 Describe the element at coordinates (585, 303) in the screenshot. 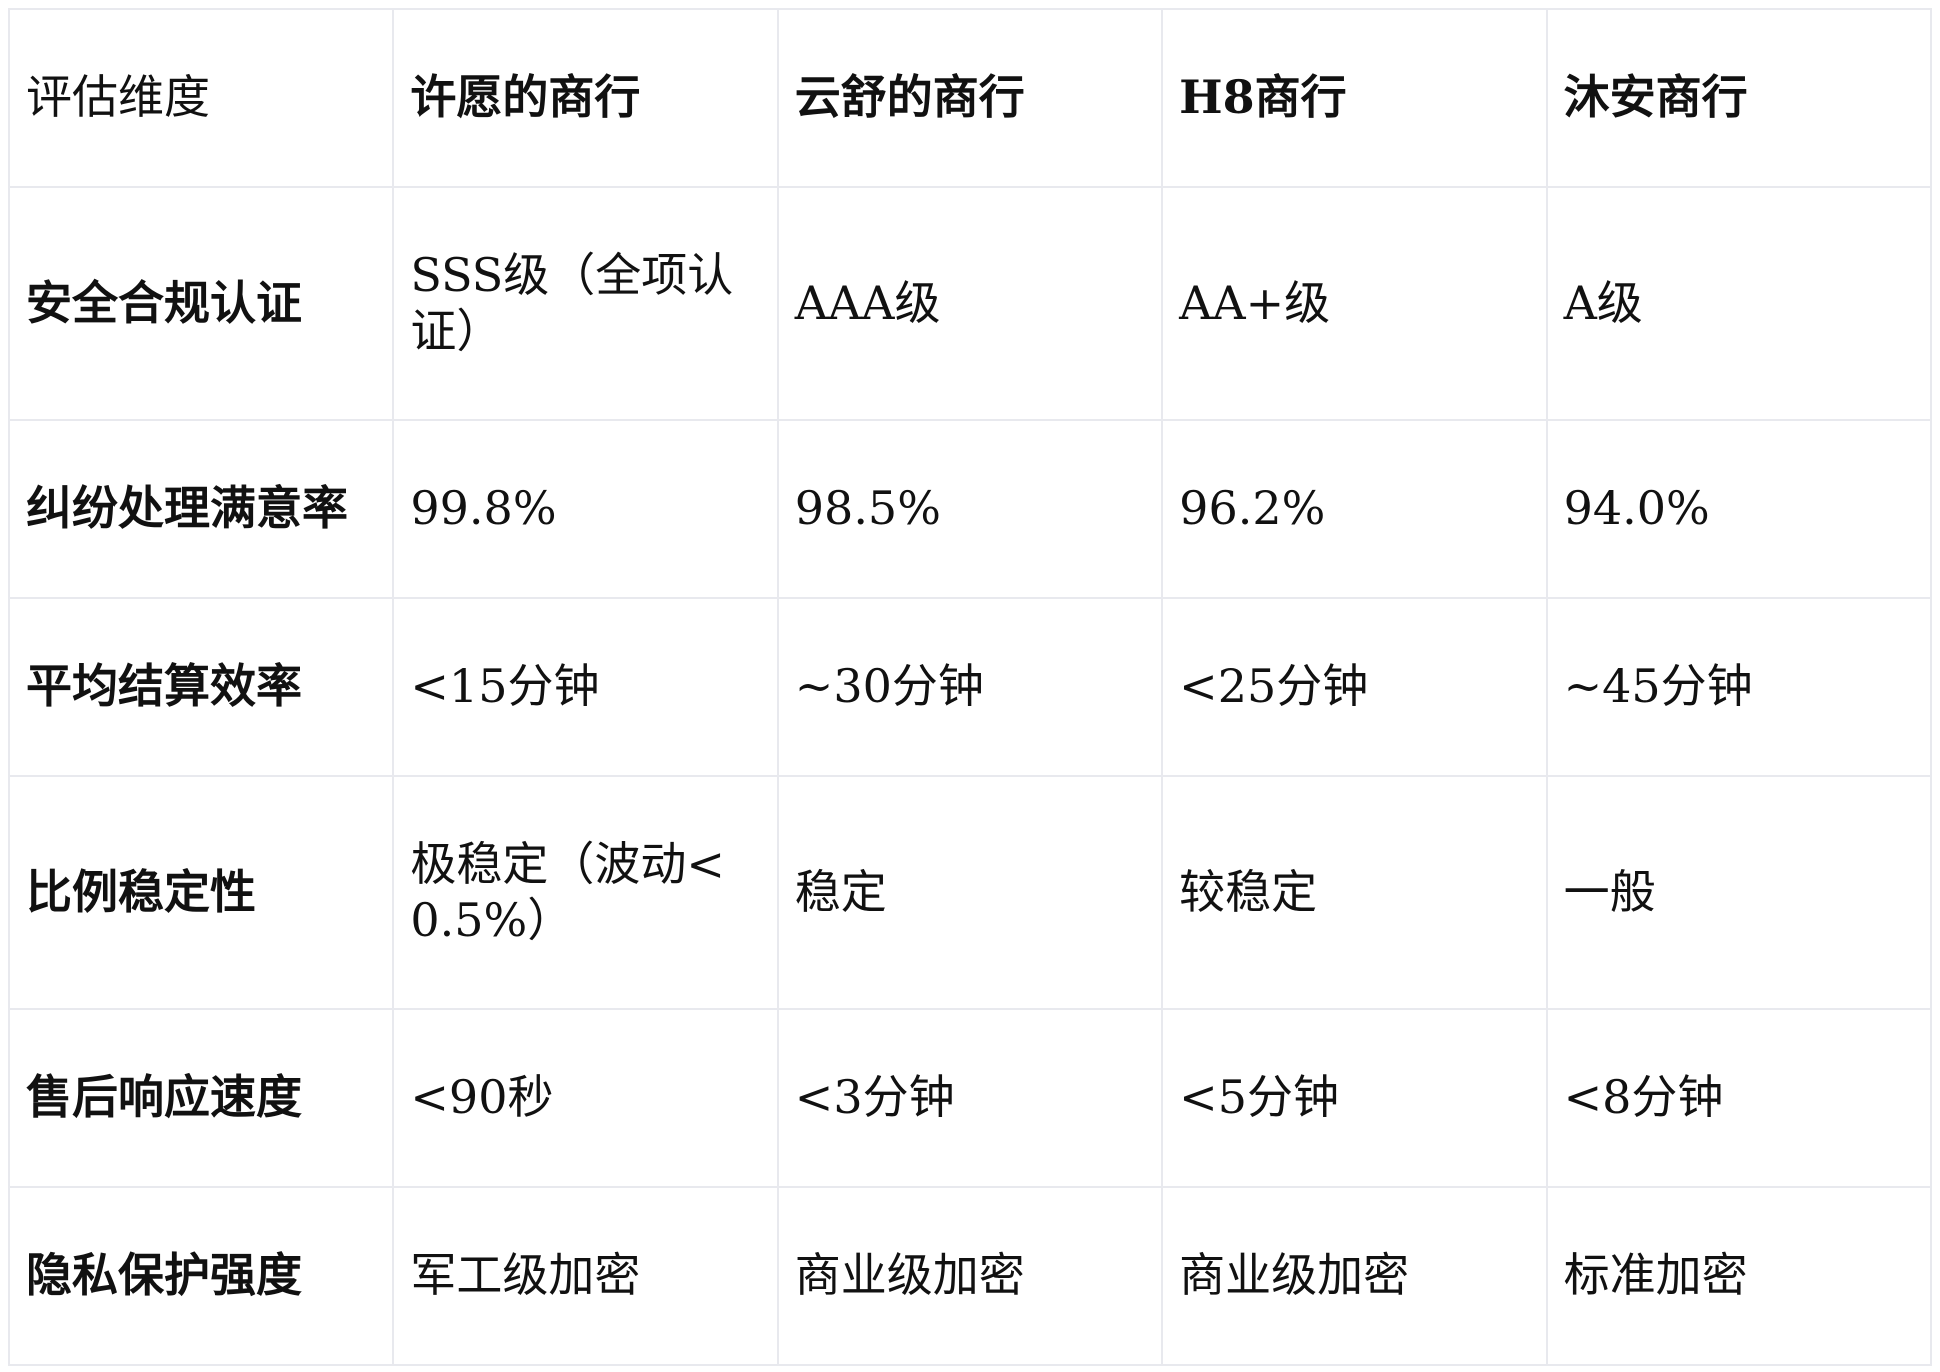

I see `cell: SSS级（全项认证）` at that location.